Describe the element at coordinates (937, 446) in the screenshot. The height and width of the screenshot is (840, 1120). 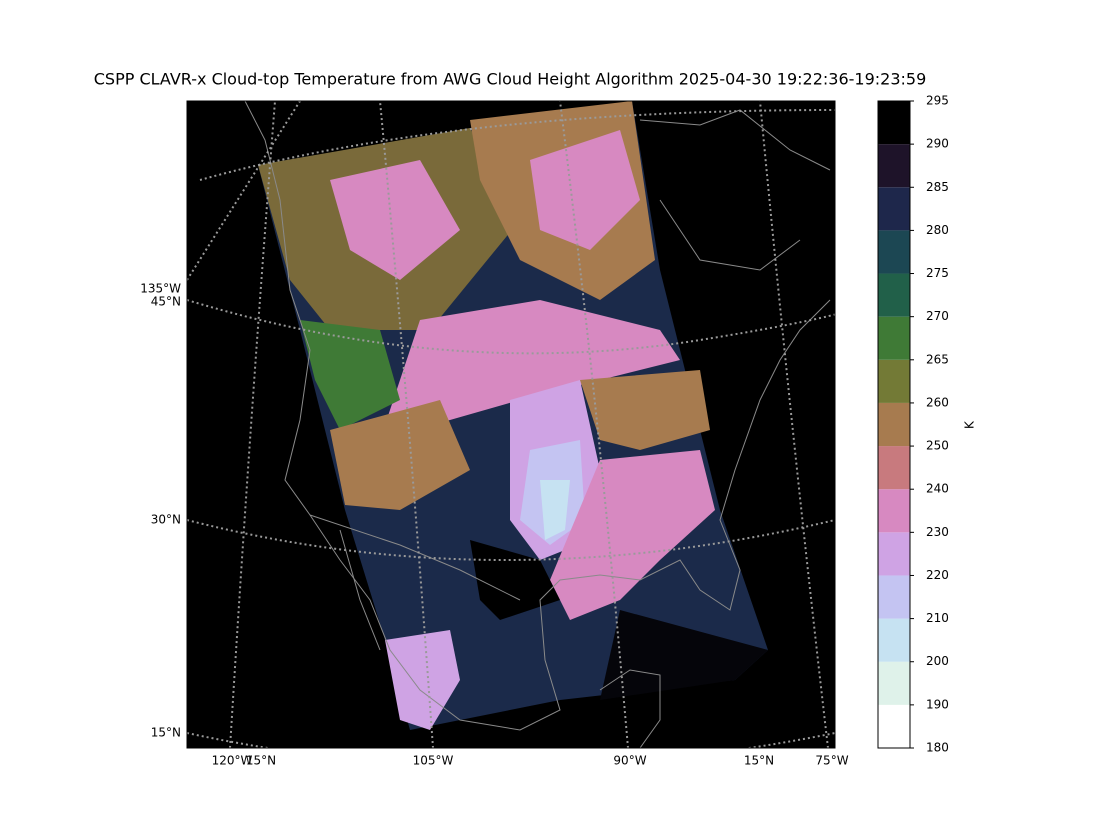
I see `colorbar-tick-label: 250` at that location.